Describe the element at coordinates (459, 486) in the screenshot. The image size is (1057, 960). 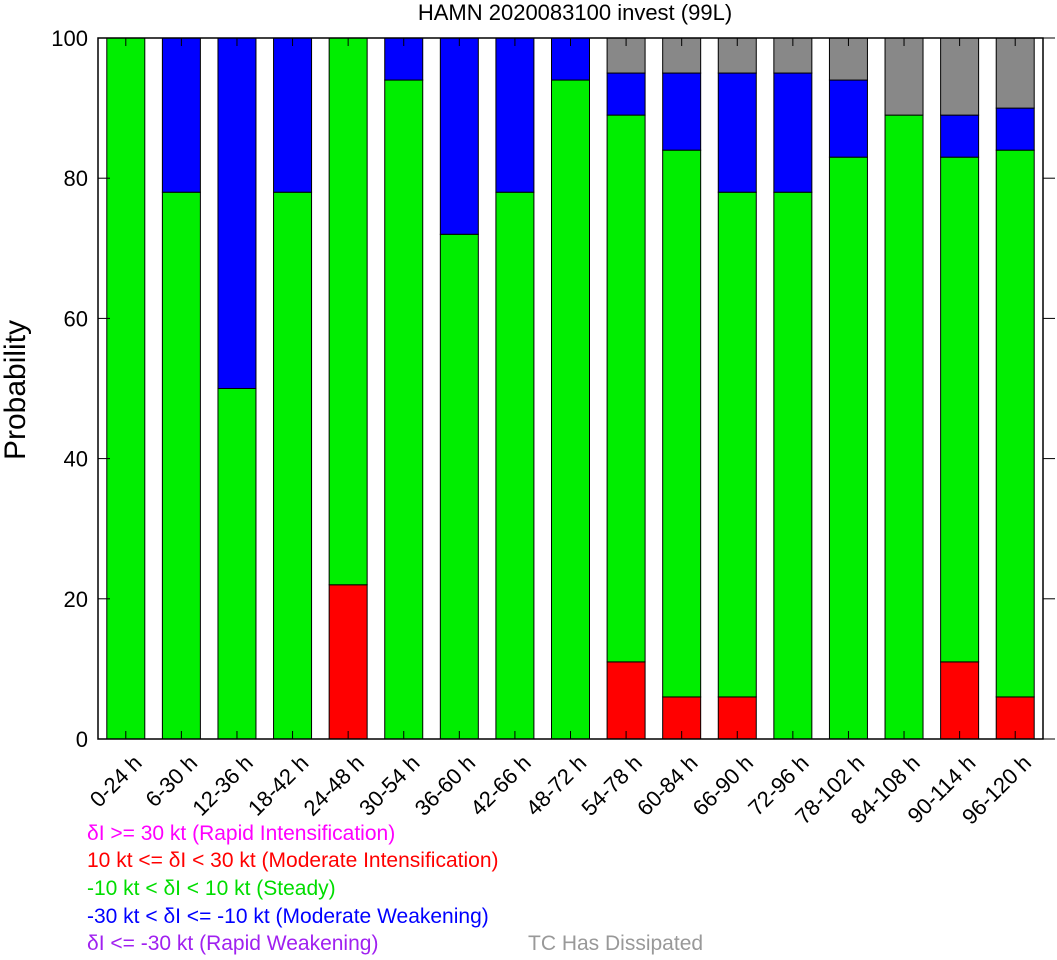
I see `bar-36-60-h-10-kt-i-10-kt-steady` at that location.